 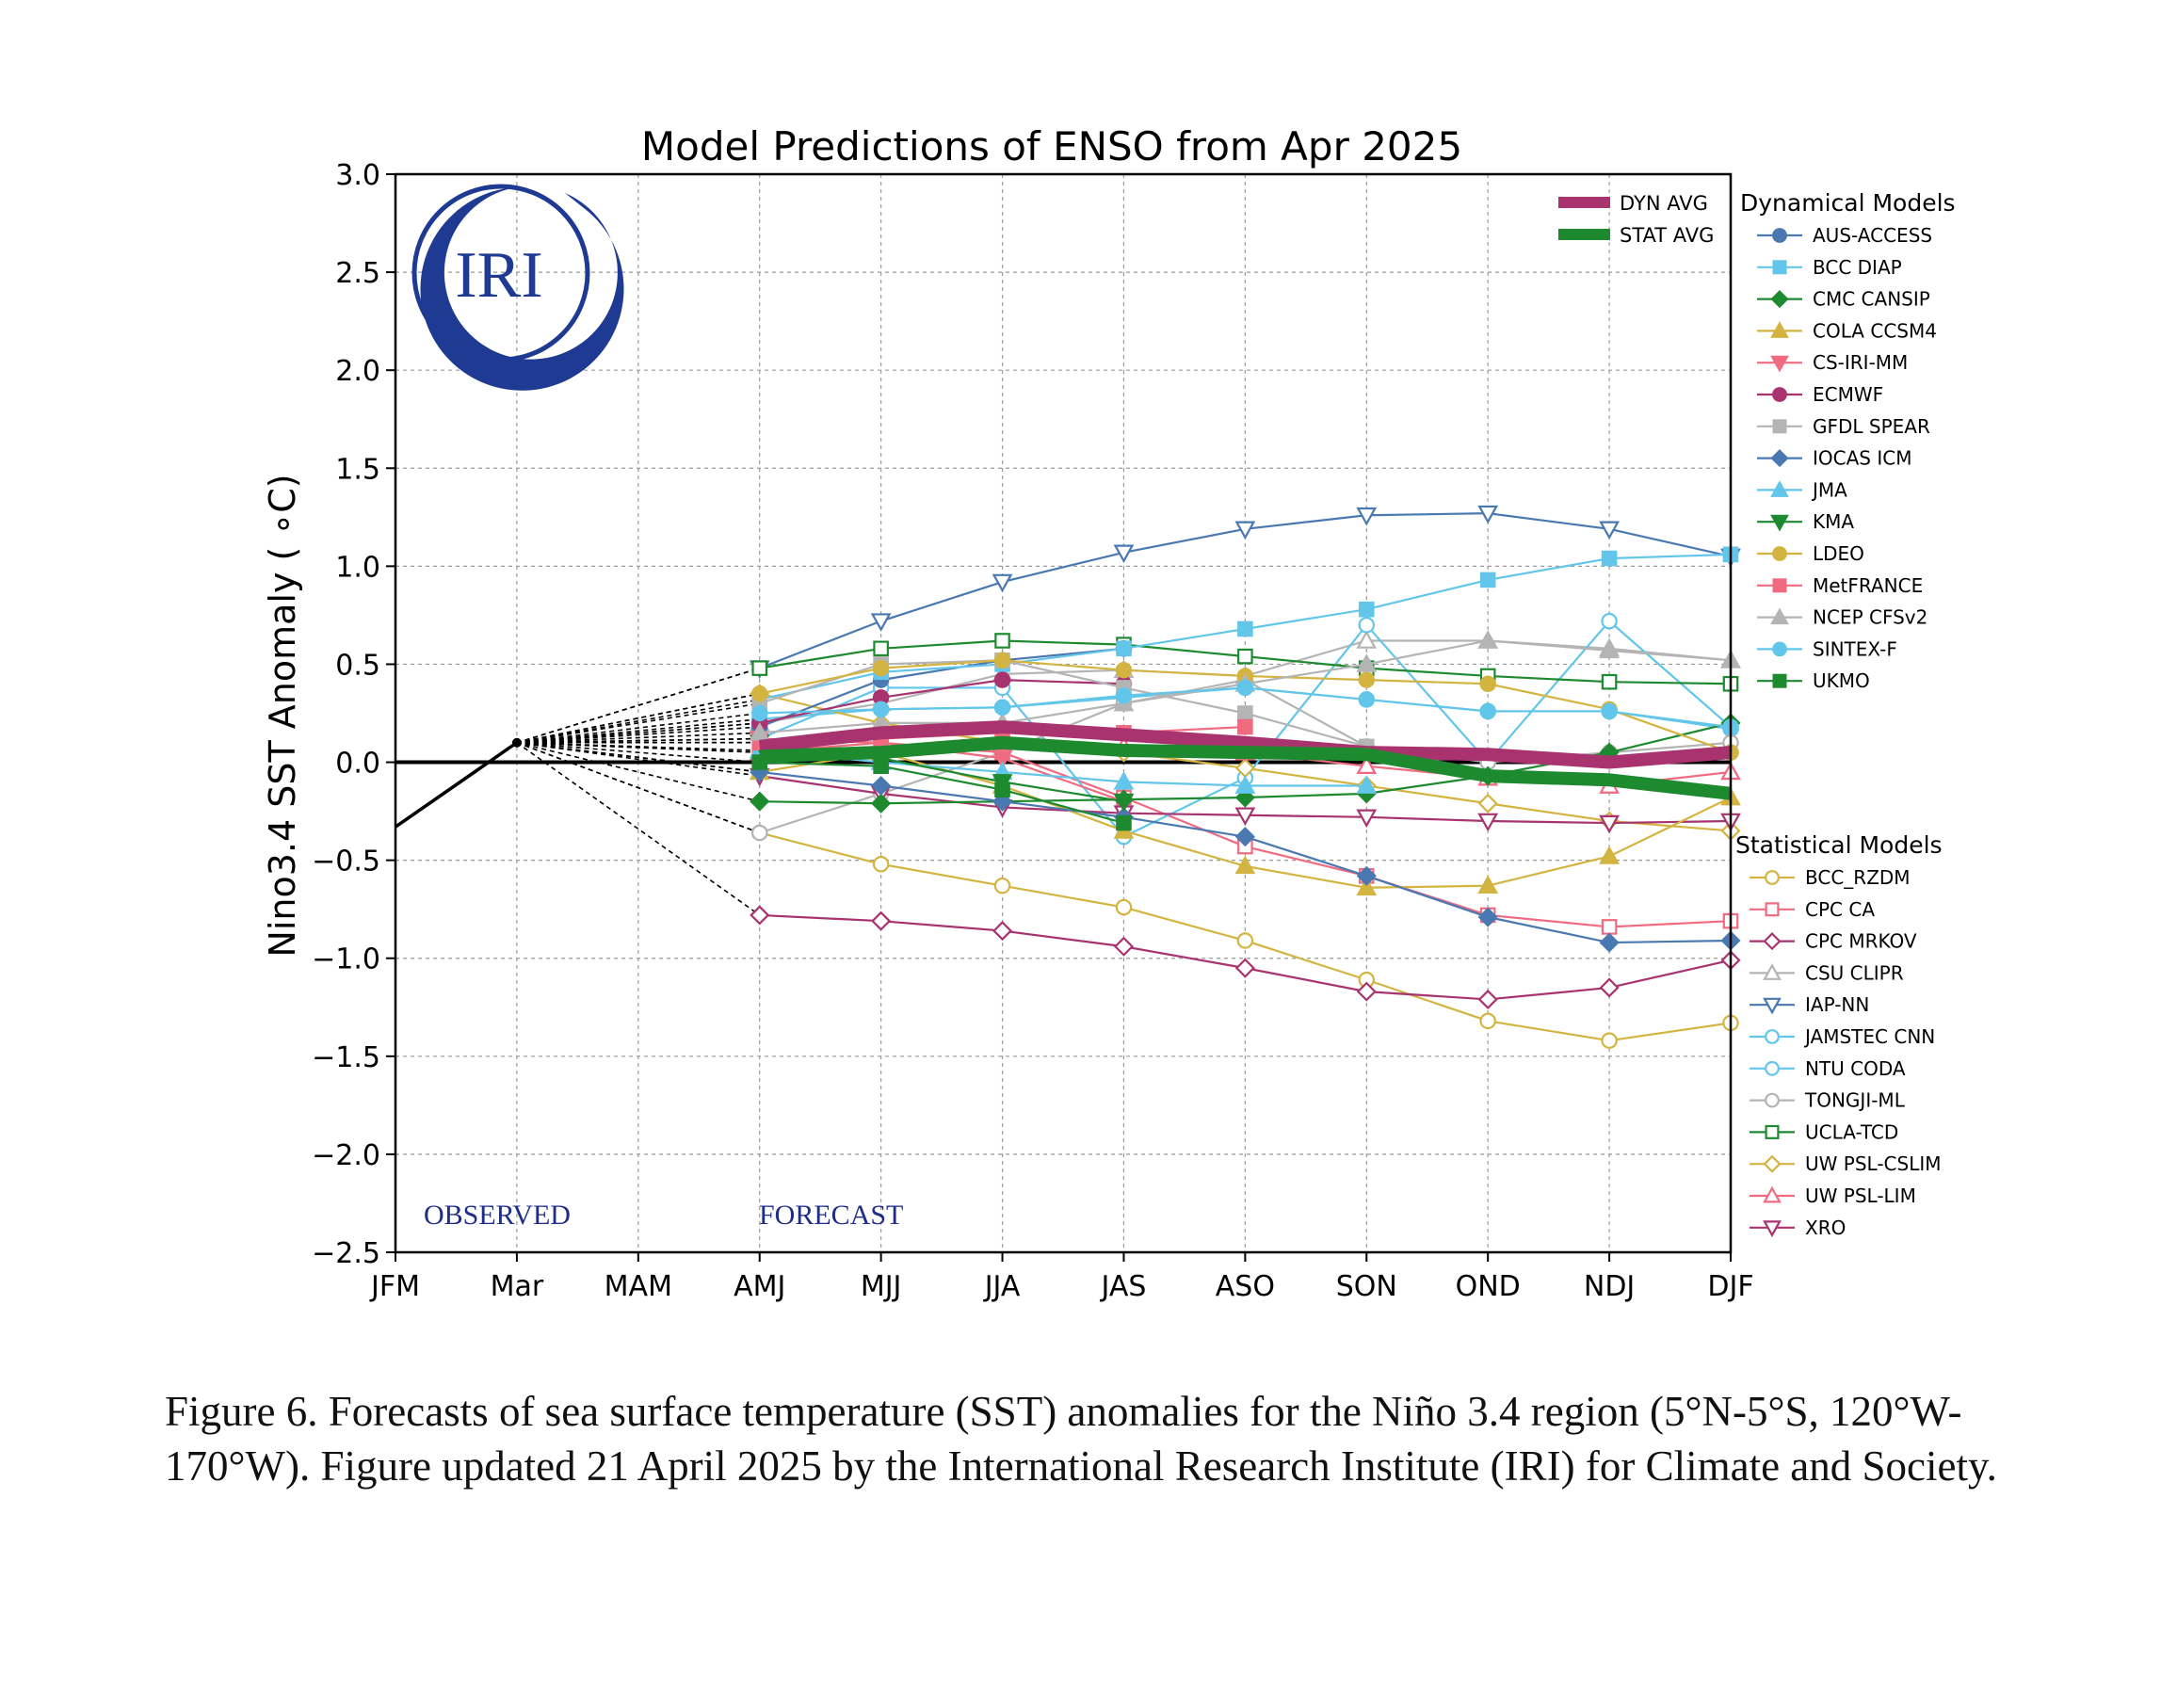 I want to click on y-tick-label: −1.0, so click(x=346, y=959).